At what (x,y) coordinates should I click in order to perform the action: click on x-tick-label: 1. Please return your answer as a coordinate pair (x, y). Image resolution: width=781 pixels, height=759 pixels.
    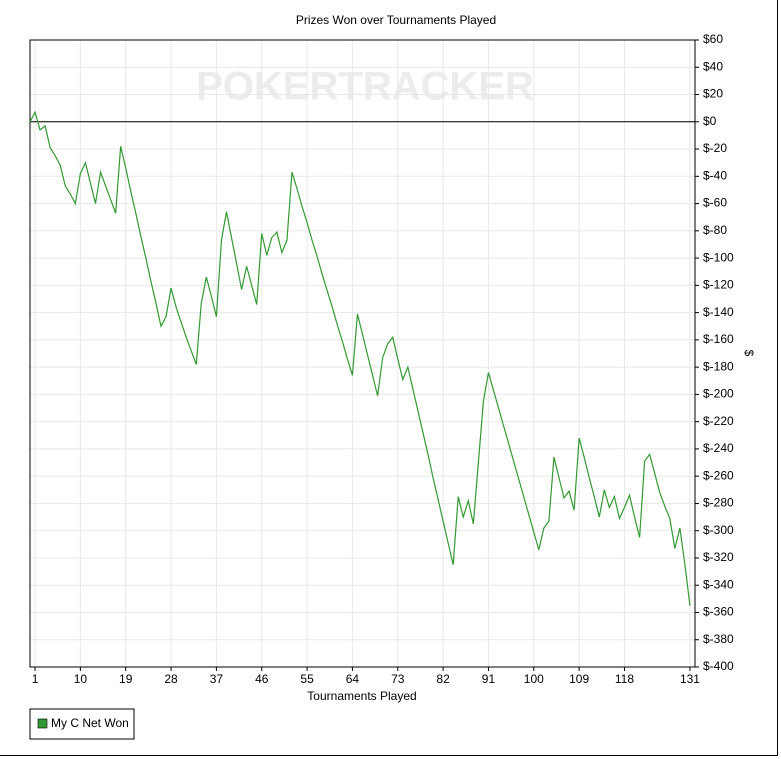
    Looking at the image, I should click on (35, 679).